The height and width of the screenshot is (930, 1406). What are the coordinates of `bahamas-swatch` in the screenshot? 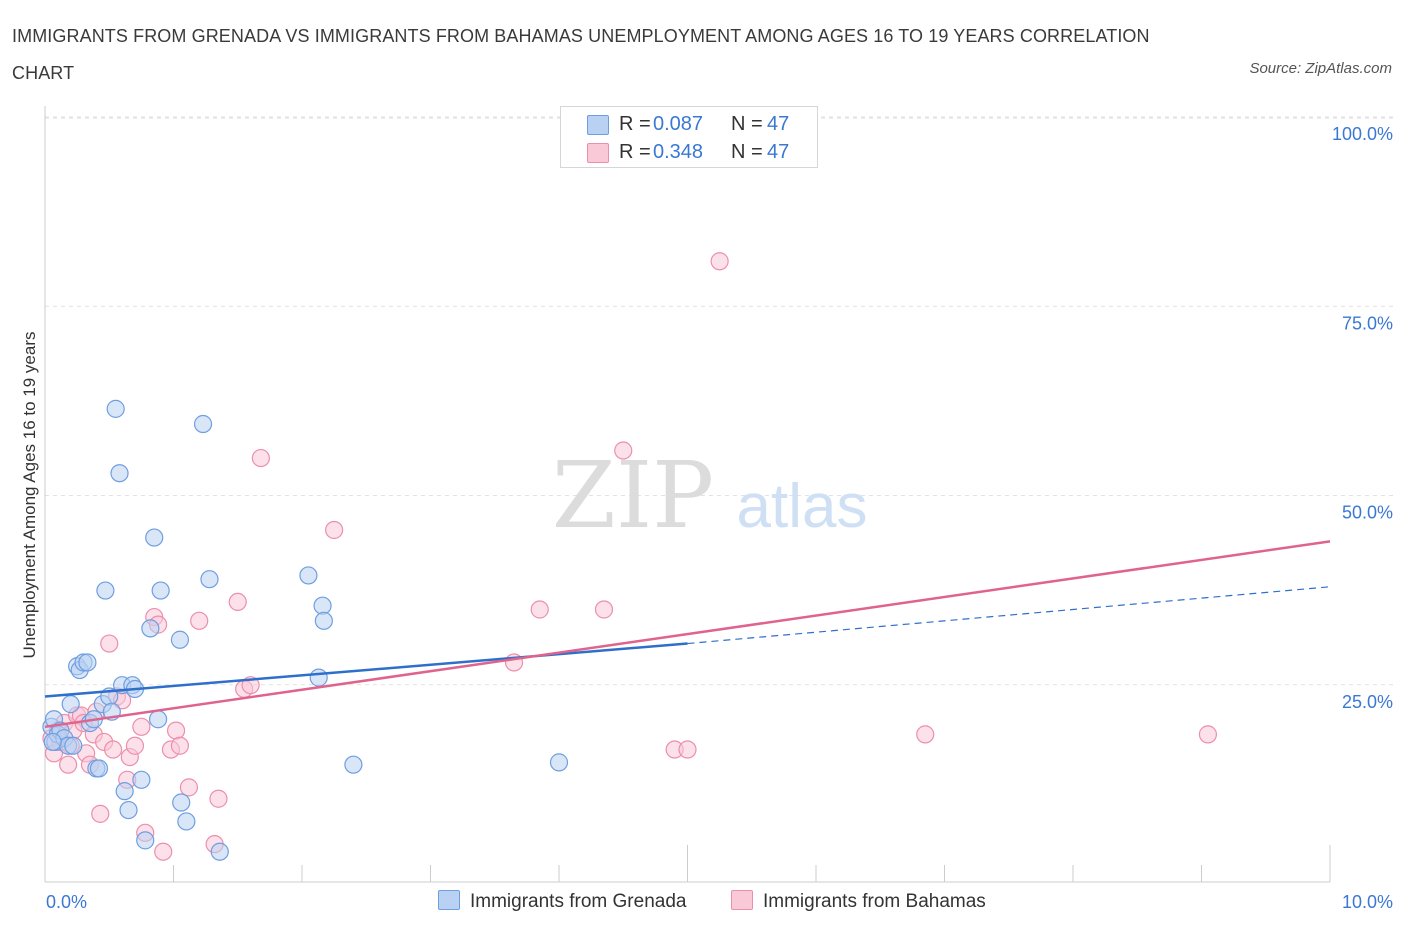 It's located at (598, 153).